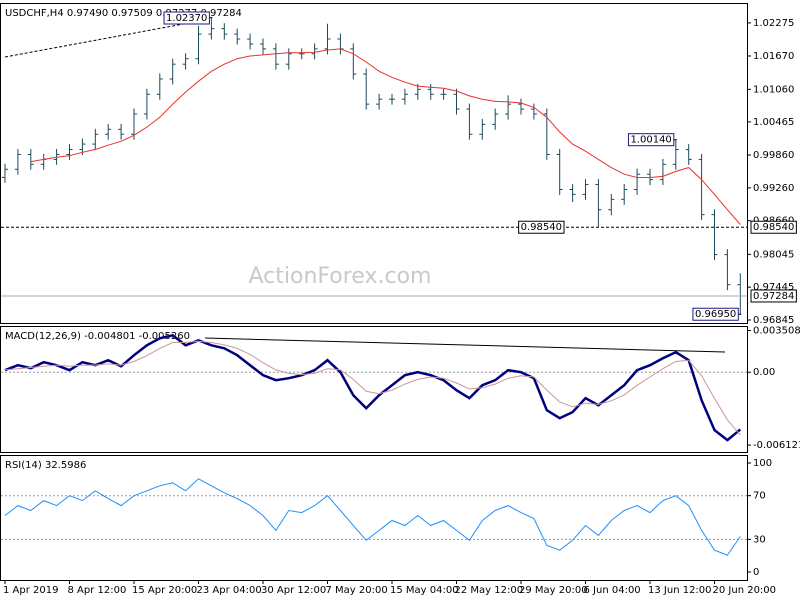 This screenshot has height=604, width=800. I want to click on panel-title: MACD(12,26,9) -0.004801 -0.005260, so click(97, 336).